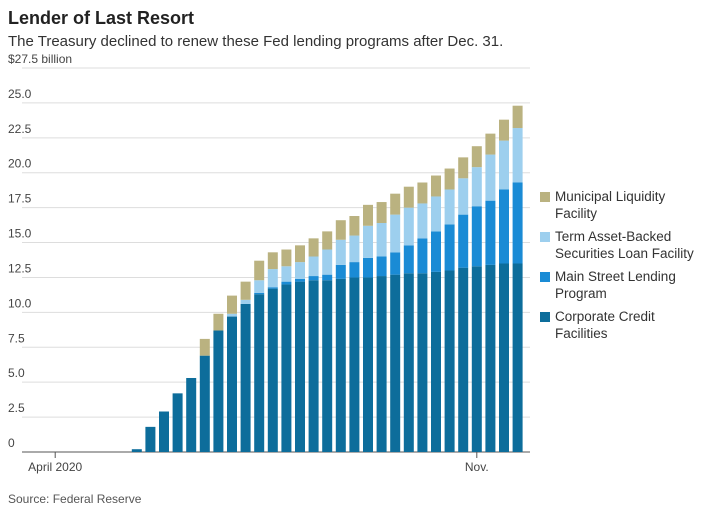 The height and width of the screenshot is (513, 715). Describe the element at coordinates (16, 408) in the screenshot. I see `y-tick-label: 2.5` at that location.